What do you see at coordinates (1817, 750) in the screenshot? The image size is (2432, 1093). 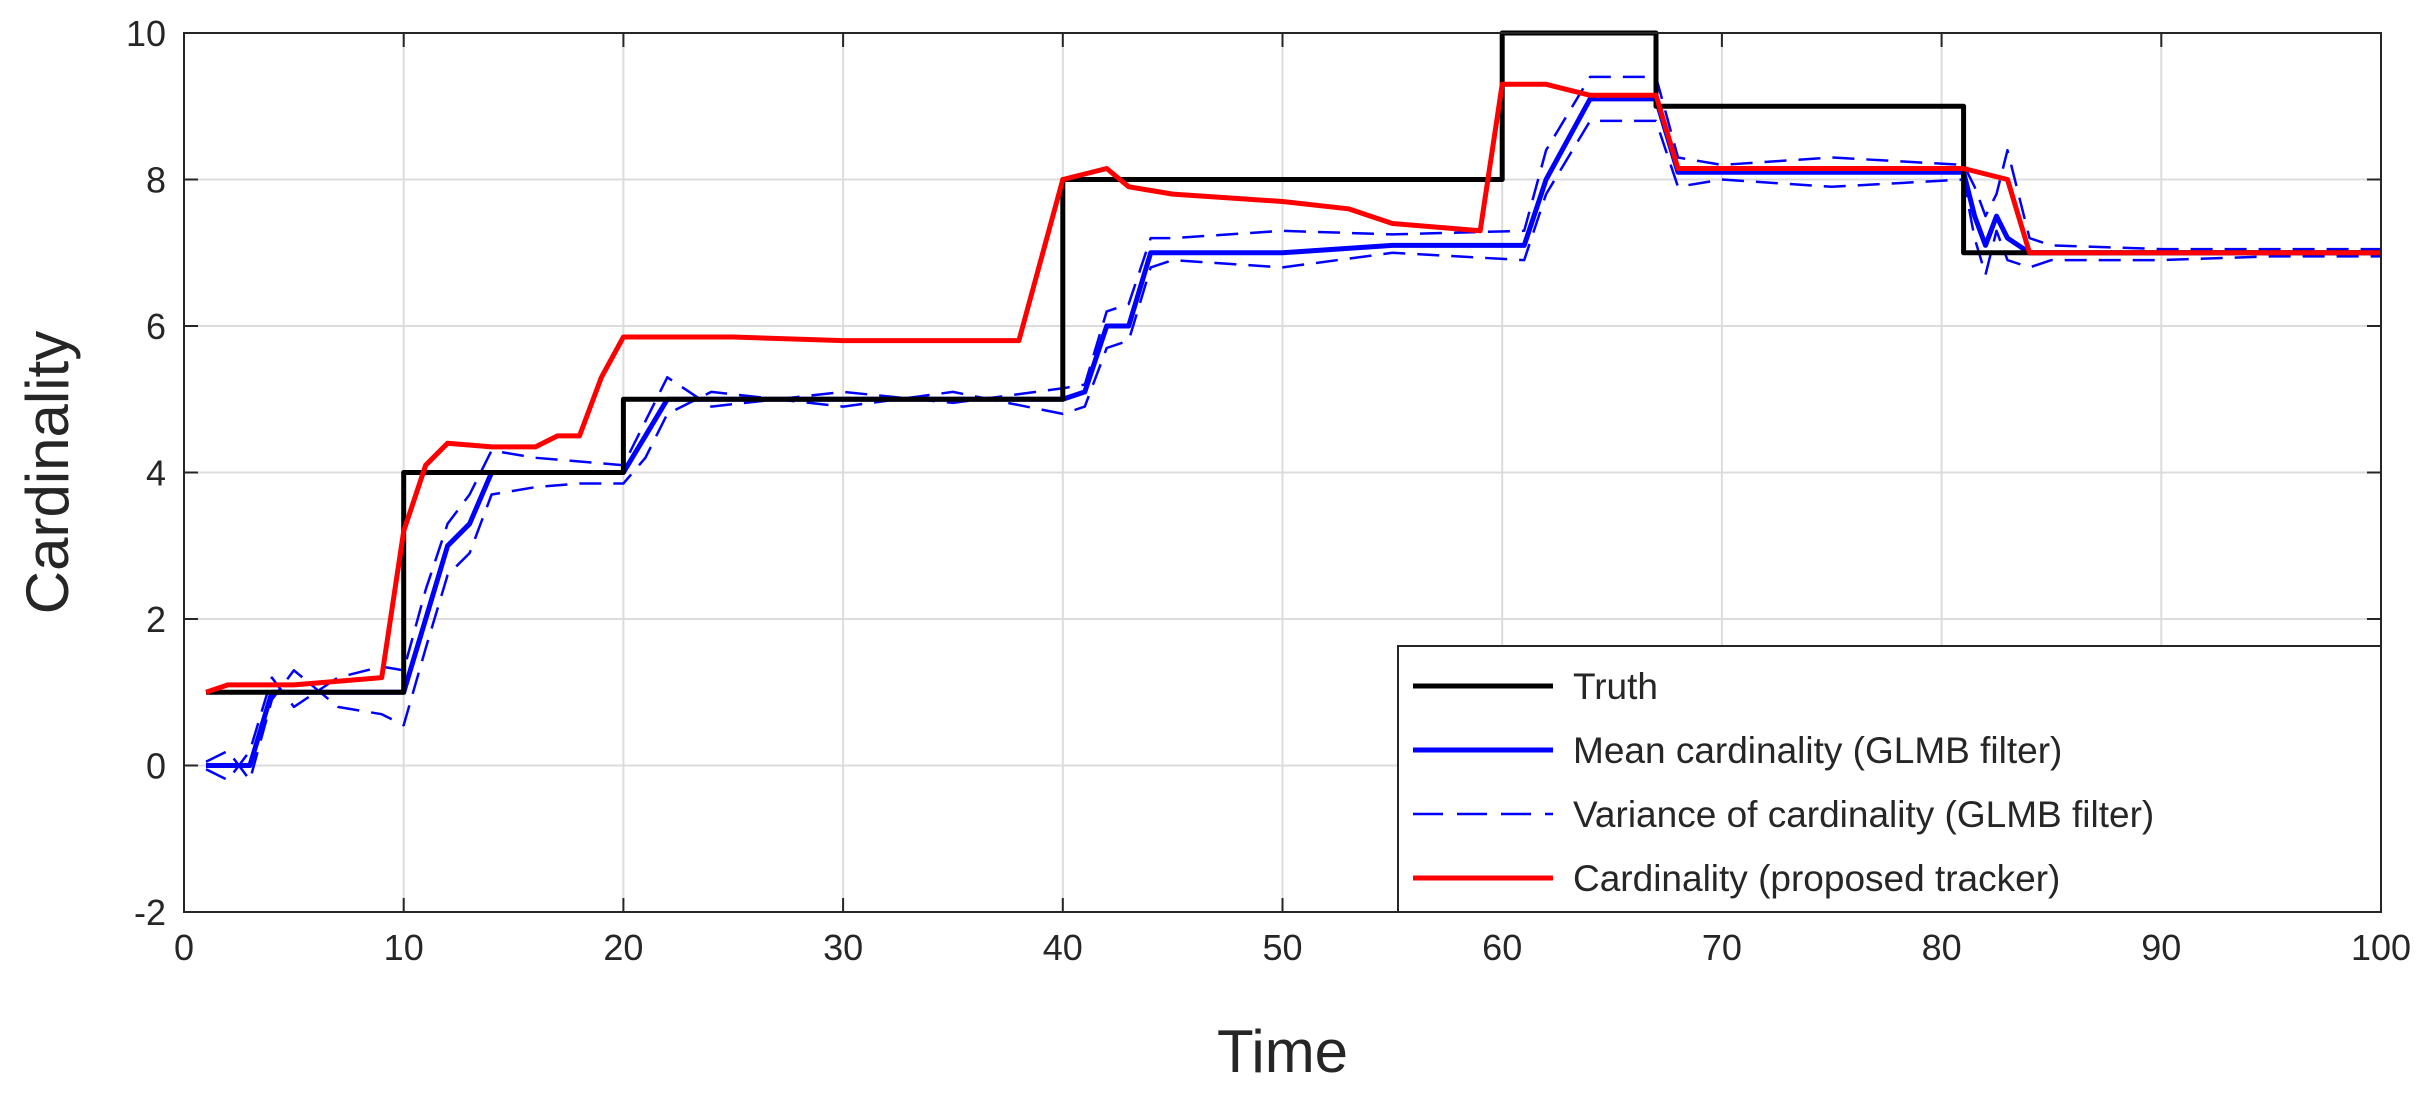 I see `legend-label: Mean cardinality (GLMB filter)` at bounding box center [1817, 750].